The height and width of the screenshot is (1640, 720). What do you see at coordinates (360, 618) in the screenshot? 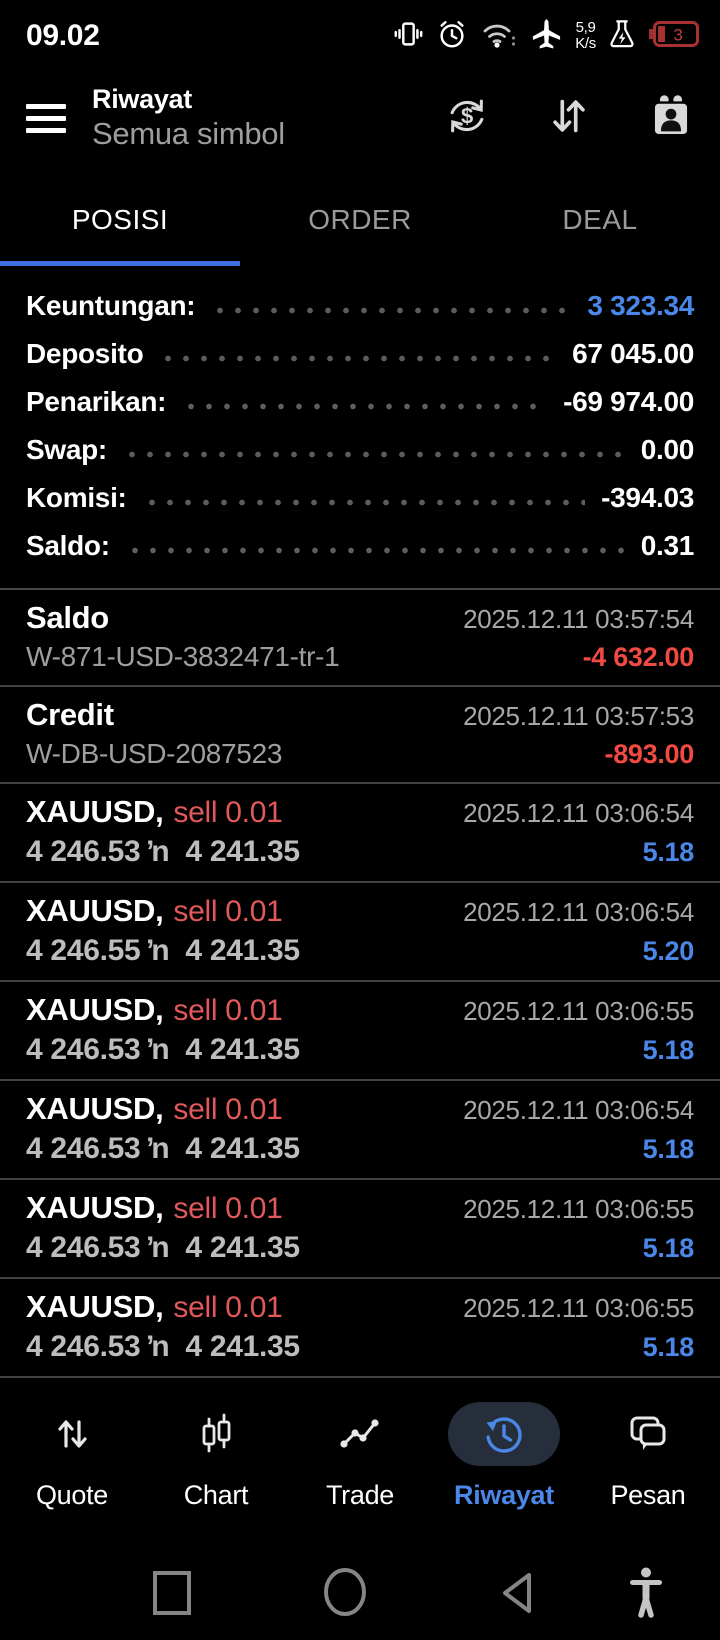
I see `history-row-line1: Saldo 2025.12.11 03:57:54` at bounding box center [360, 618].